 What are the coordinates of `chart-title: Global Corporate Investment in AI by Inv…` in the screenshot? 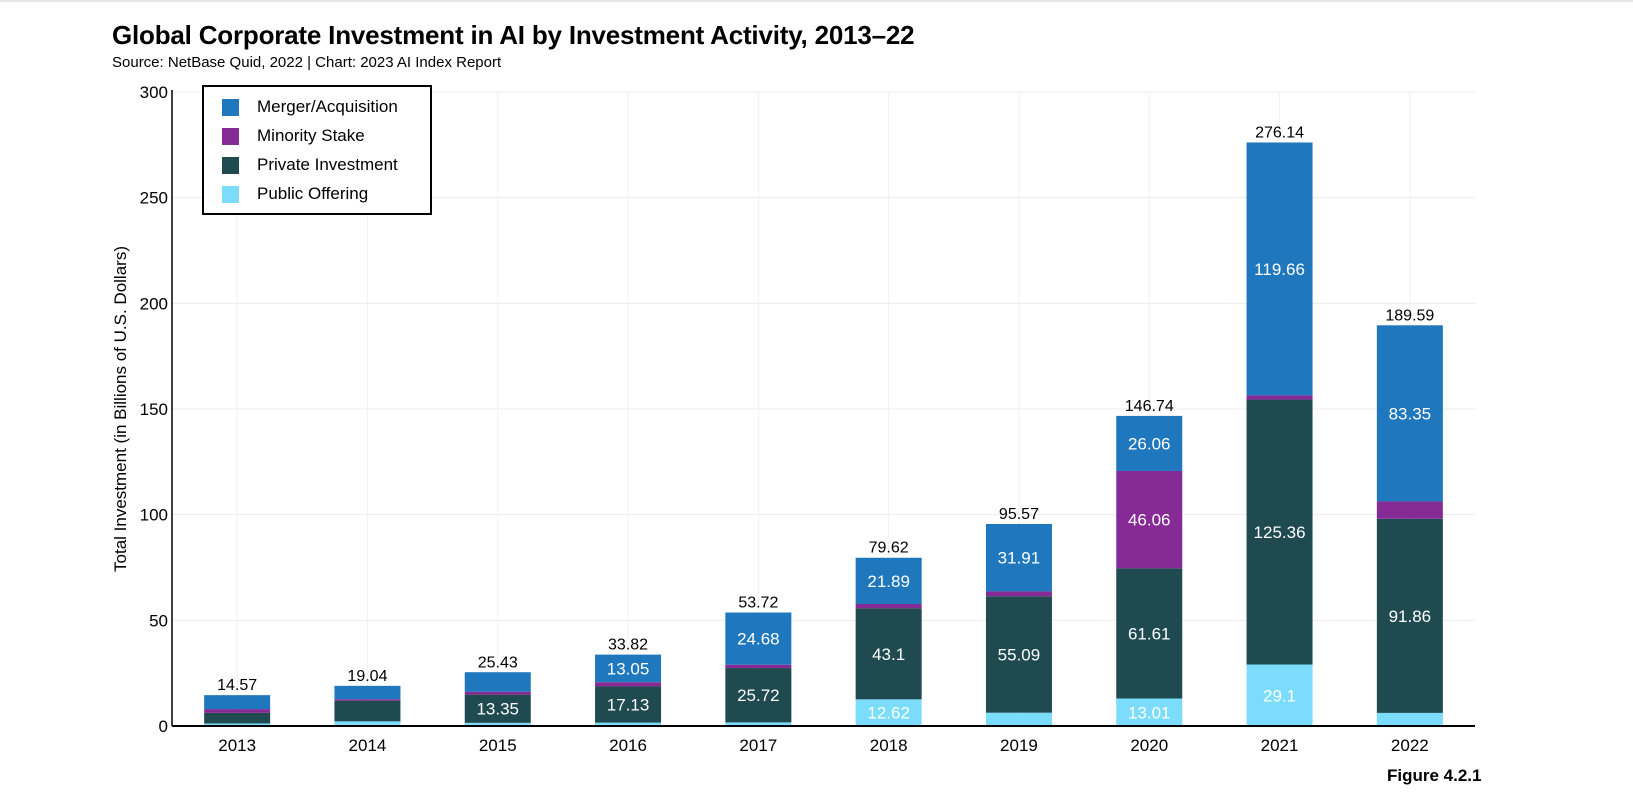 It's located at (513, 35).